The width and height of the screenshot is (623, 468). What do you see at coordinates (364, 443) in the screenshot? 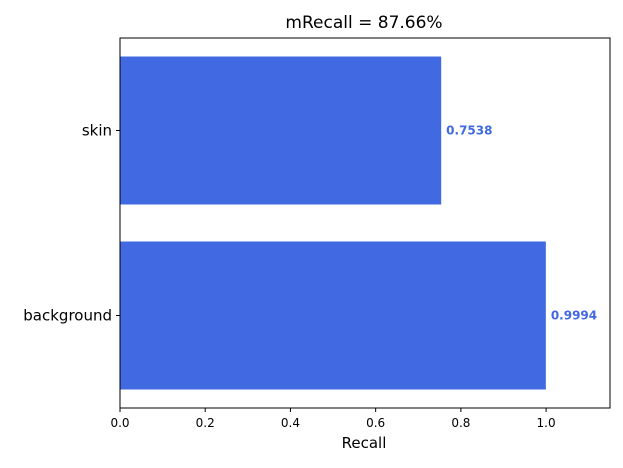
I see `x-axis-label: Recall` at bounding box center [364, 443].